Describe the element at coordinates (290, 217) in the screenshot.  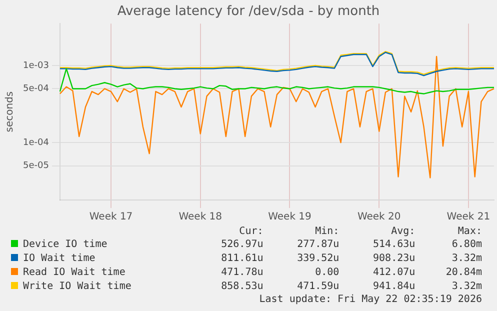
I see `x-tick-label: Week 19` at that location.